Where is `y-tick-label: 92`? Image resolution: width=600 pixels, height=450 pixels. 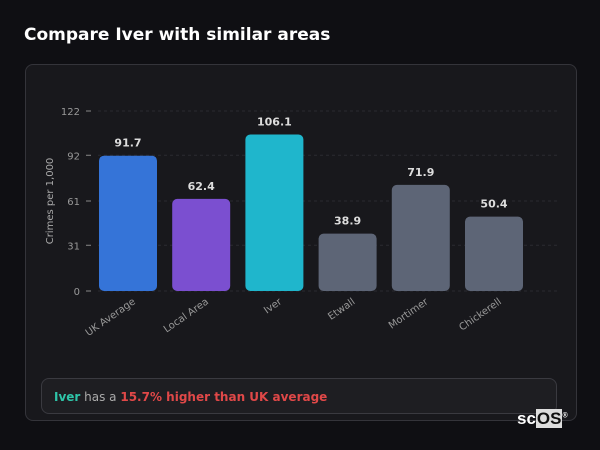
y-tick-label: 92 is located at coordinates (73, 156).